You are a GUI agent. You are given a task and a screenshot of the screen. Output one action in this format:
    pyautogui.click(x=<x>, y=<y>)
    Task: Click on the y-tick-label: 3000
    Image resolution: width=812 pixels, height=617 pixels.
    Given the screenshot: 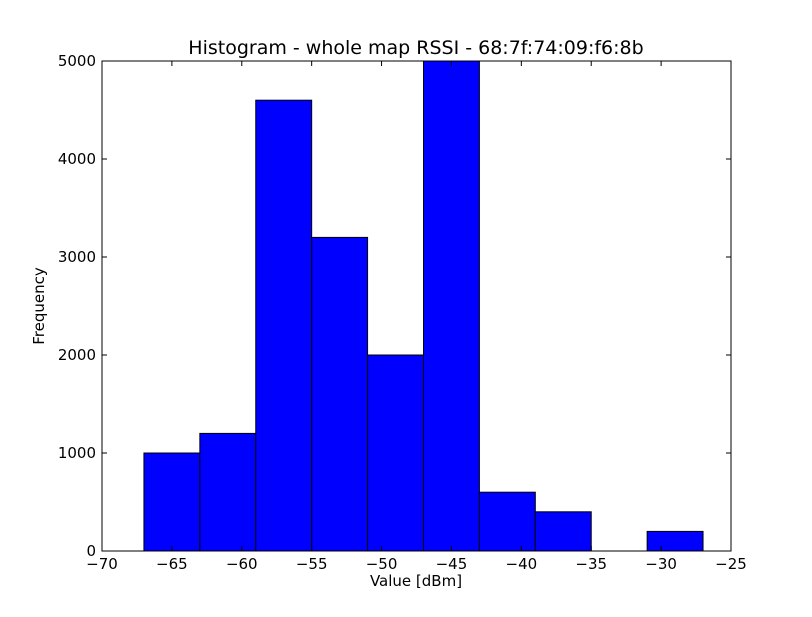 What is the action you would take?
    pyautogui.click(x=77, y=257)
    